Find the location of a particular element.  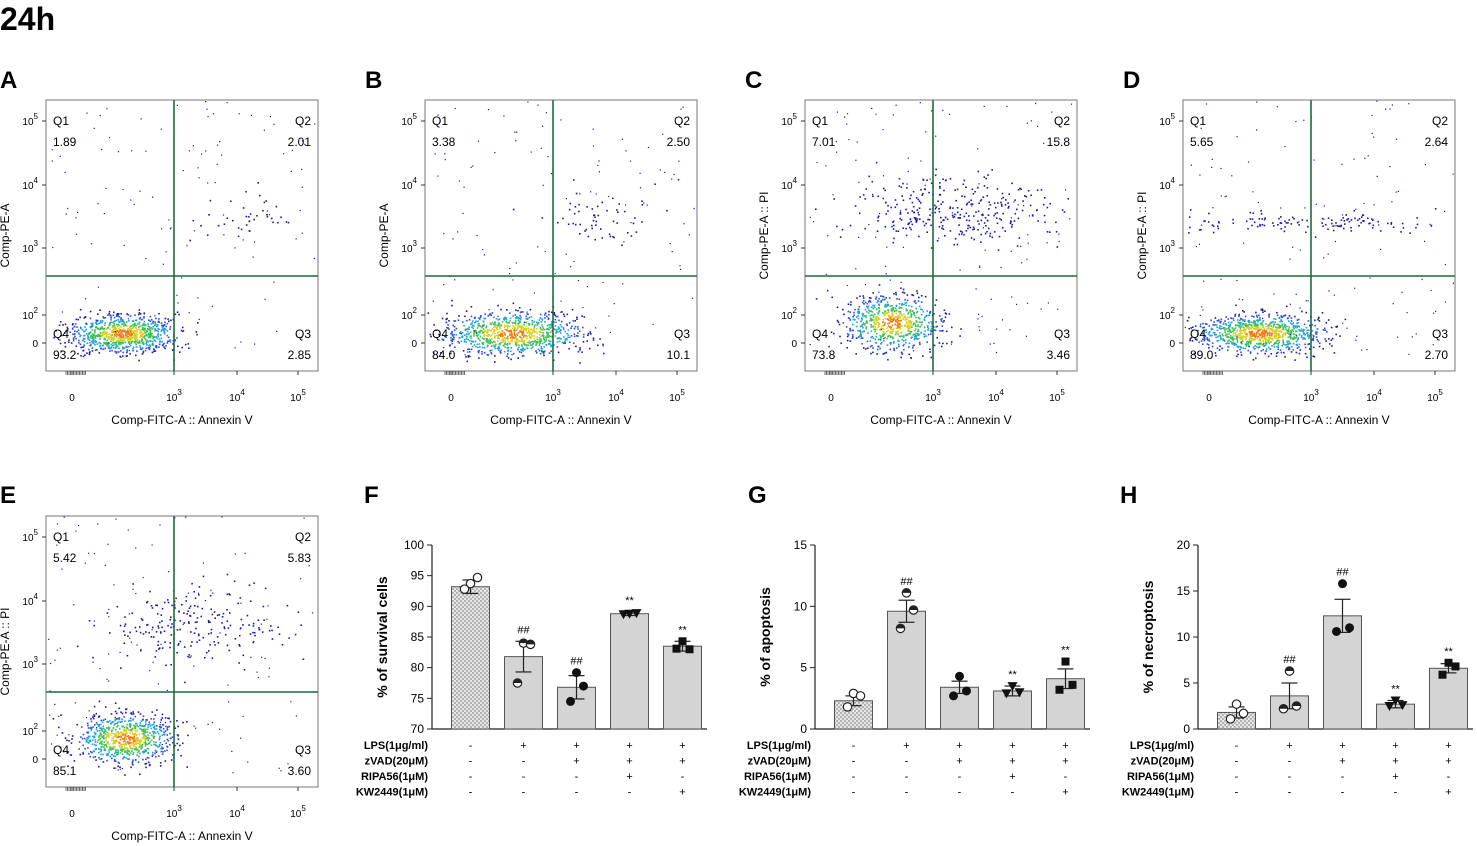

tick-base: 0 is located at coordinates (831, 398).